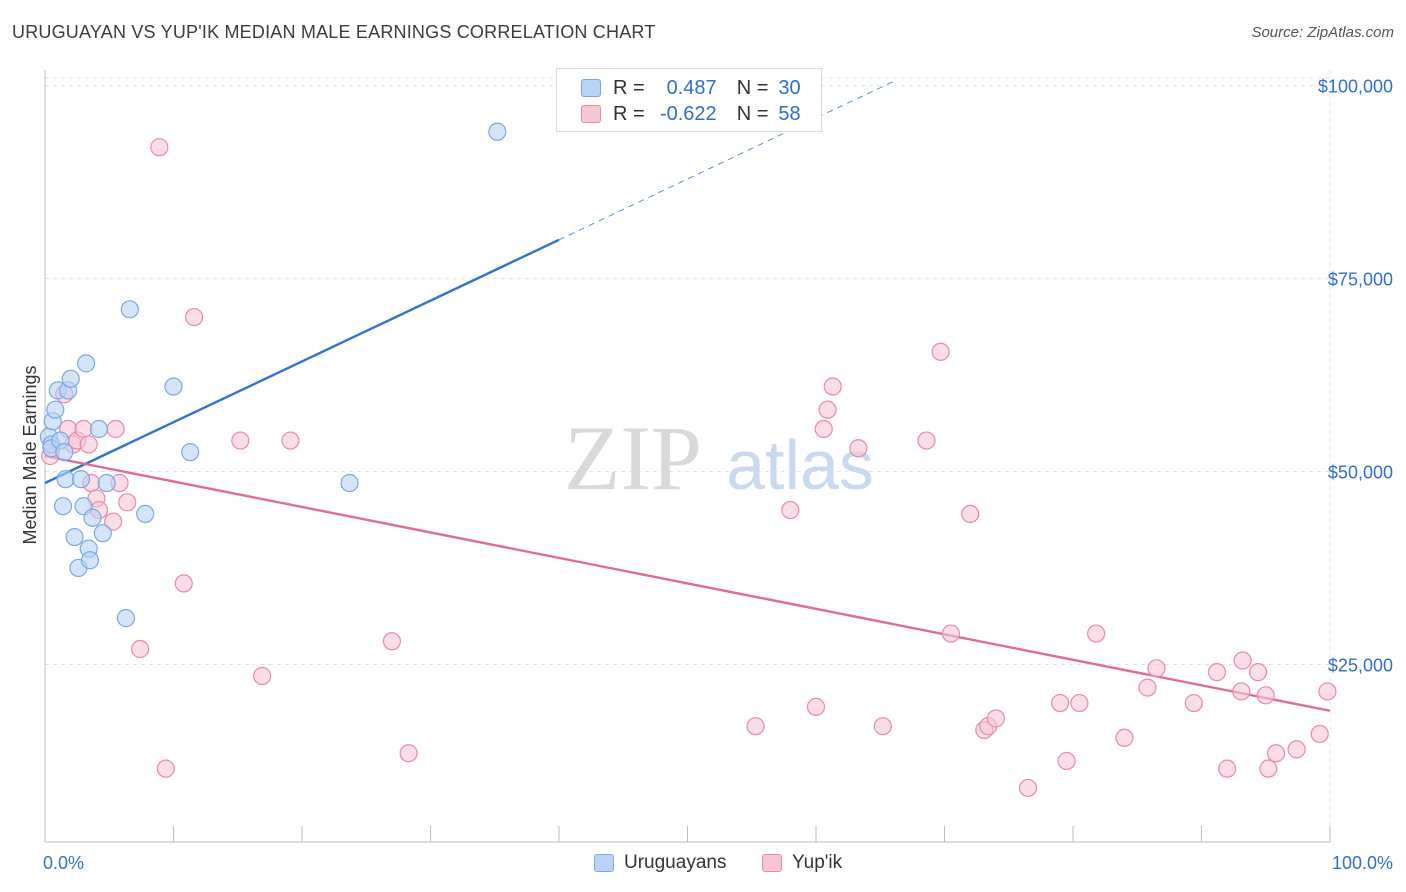 The height and width of the screenshot is (892, 1406). I want to click on legend-swatch-blue, so click(591, 88).